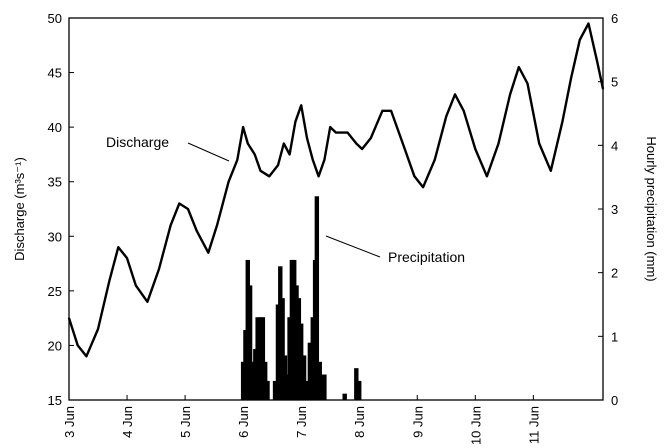 Image resolution: width=668 pixels, height=448 pixels. I want to click on right-tick-label: 2, so click(614, 273).